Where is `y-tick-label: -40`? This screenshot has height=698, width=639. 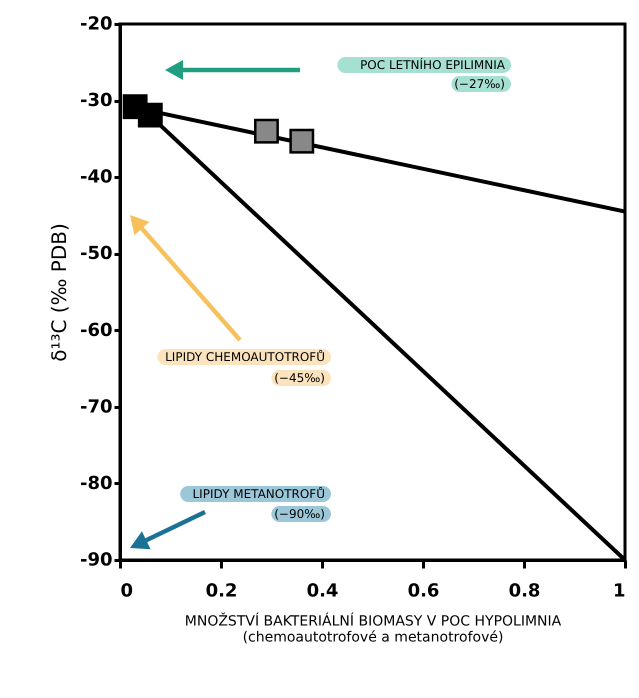
y-tick-label: -40 is located at coordinates (96, 177).